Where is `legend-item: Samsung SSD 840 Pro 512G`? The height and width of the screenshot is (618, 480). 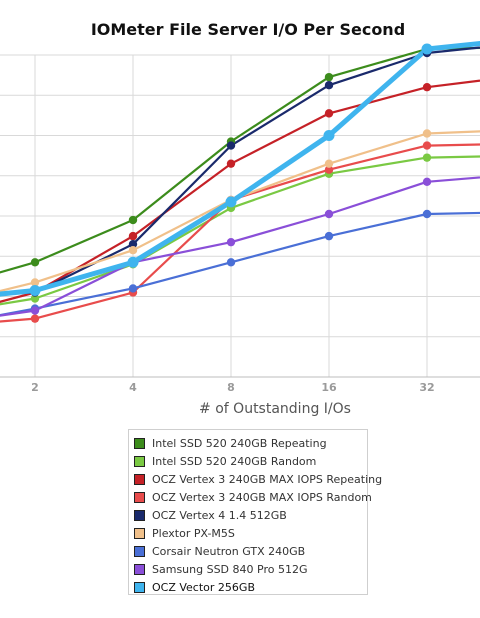 legend-item: Samsung SSD 840 Pro 512G is located at coordinates (250, 569).